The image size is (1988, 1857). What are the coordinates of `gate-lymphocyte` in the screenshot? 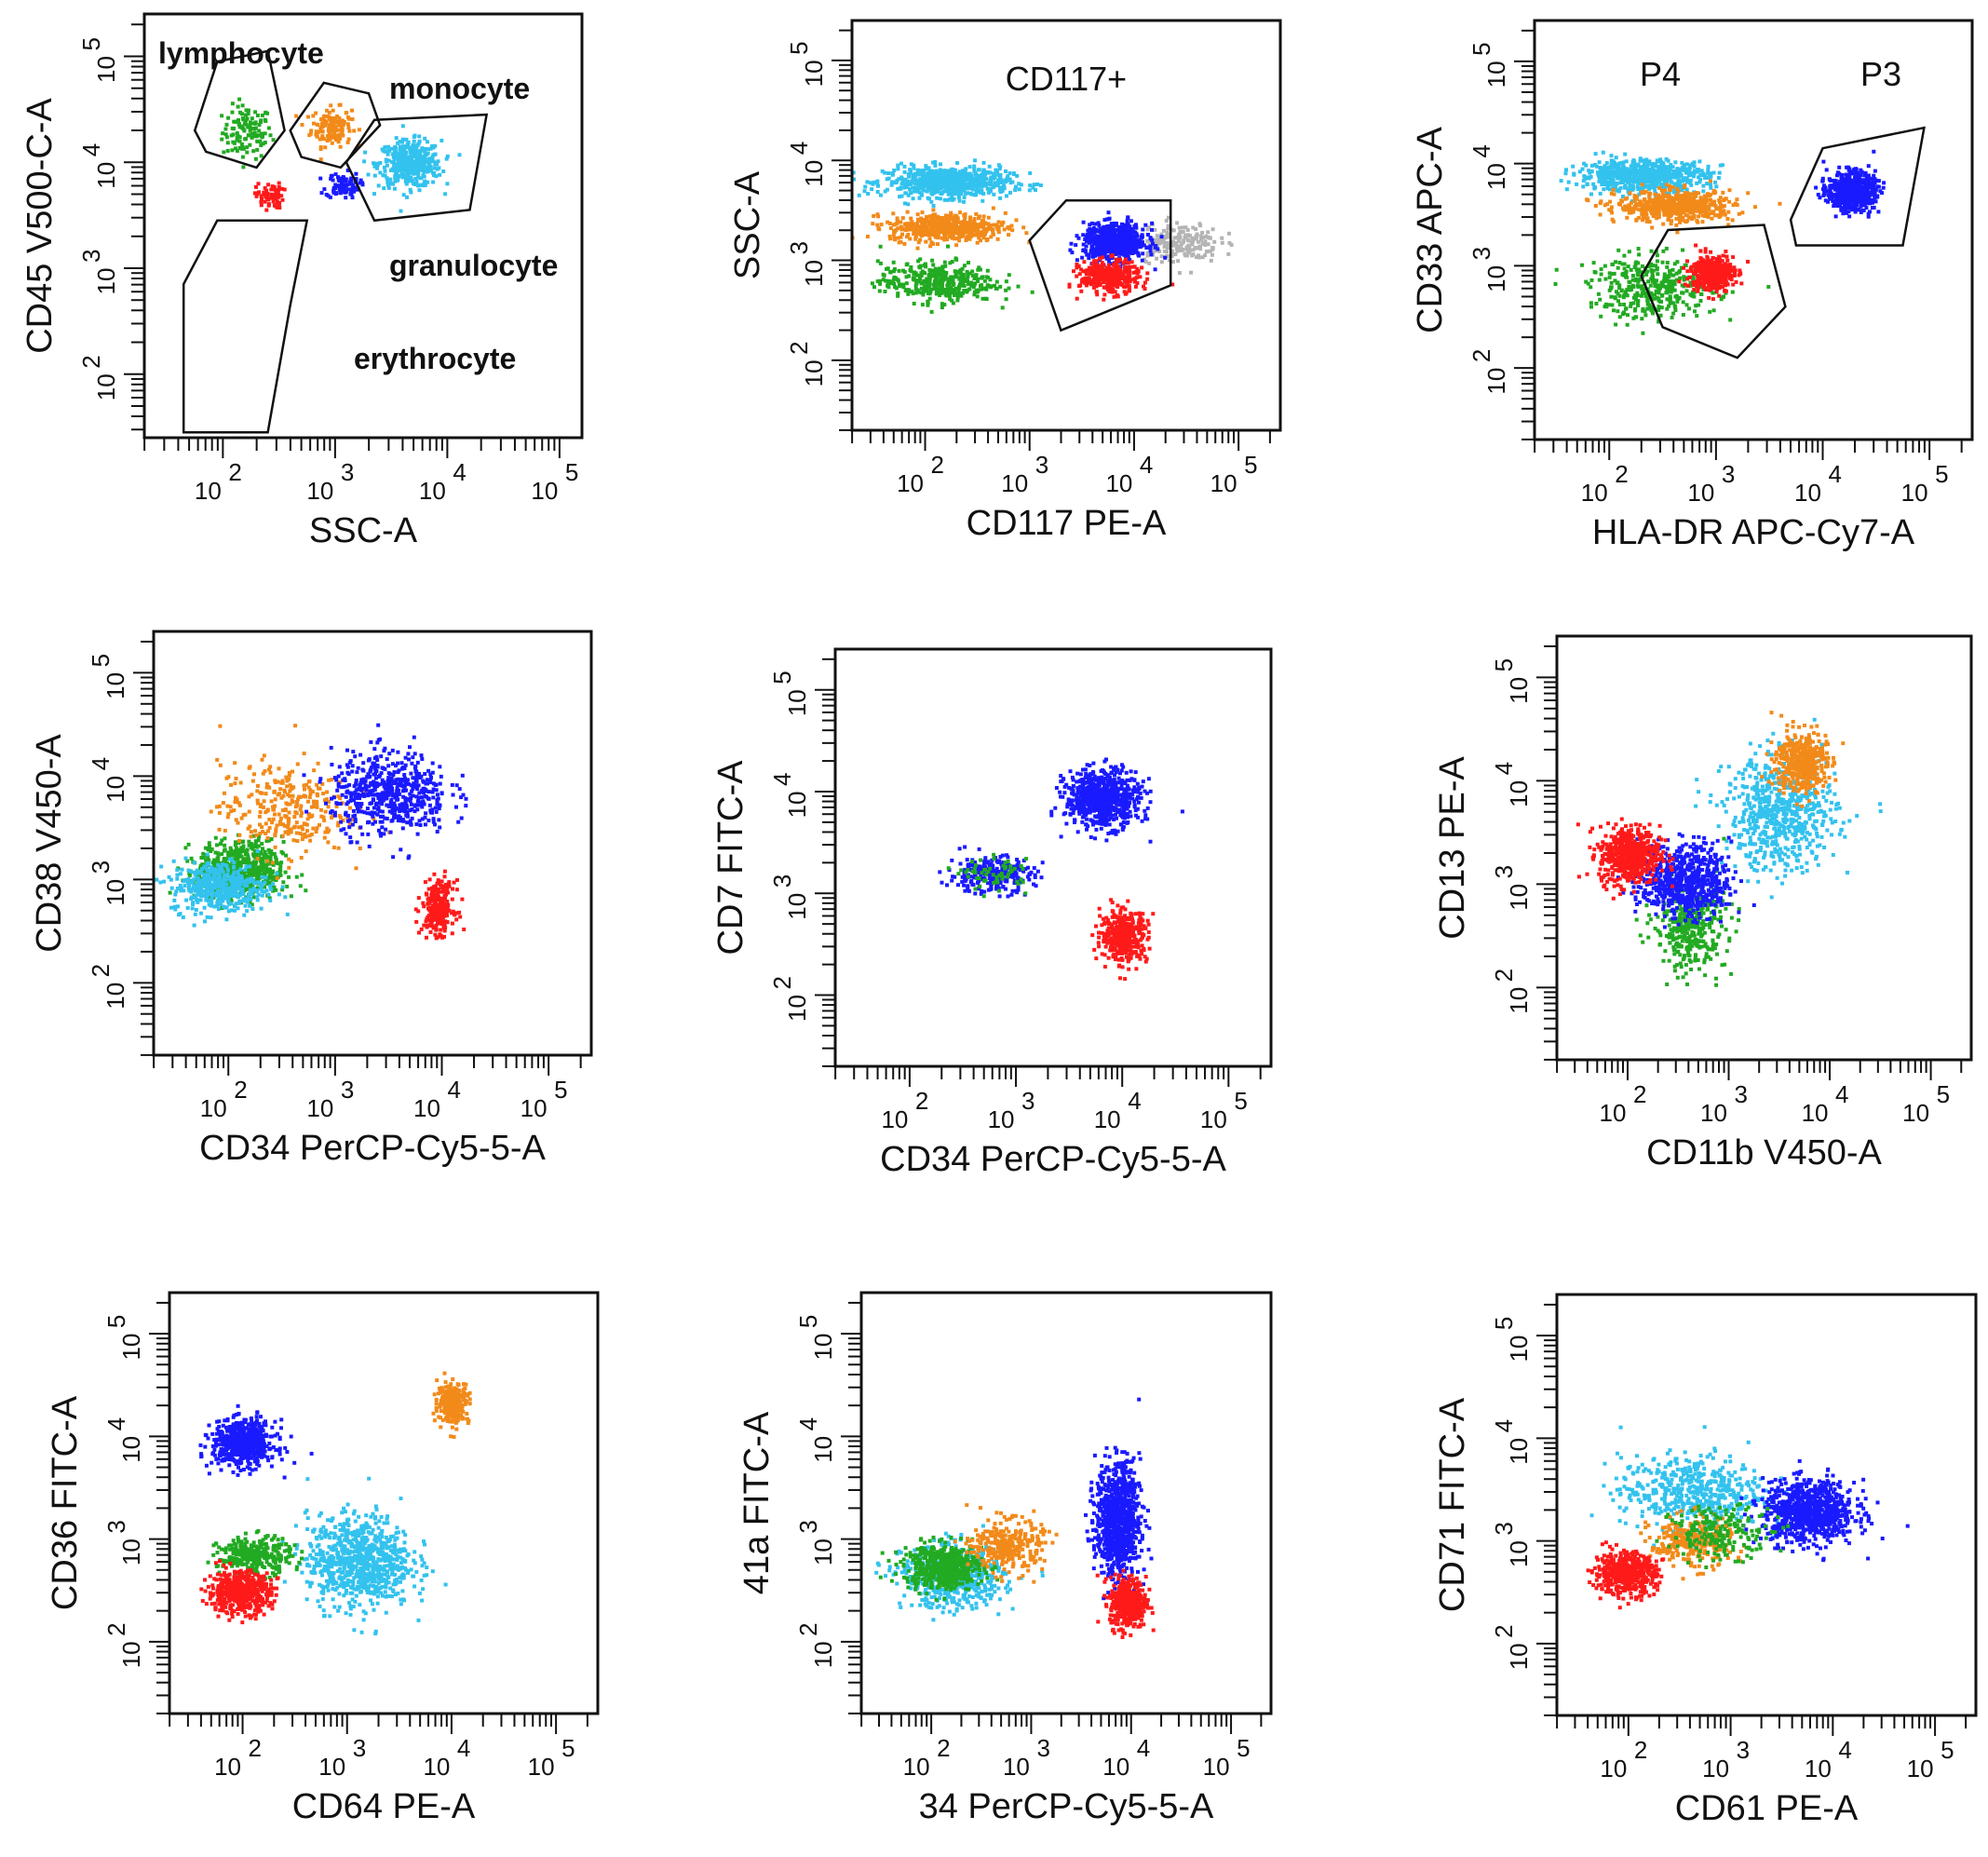 It's located at (239, 109).